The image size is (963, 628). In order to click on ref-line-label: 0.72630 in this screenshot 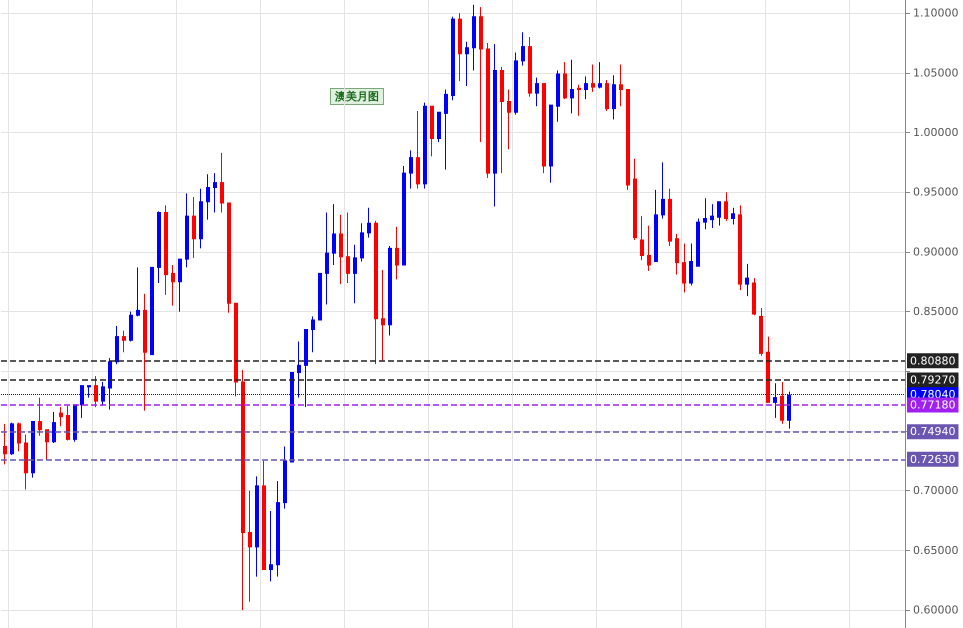, I will do `click(933, 459)`.